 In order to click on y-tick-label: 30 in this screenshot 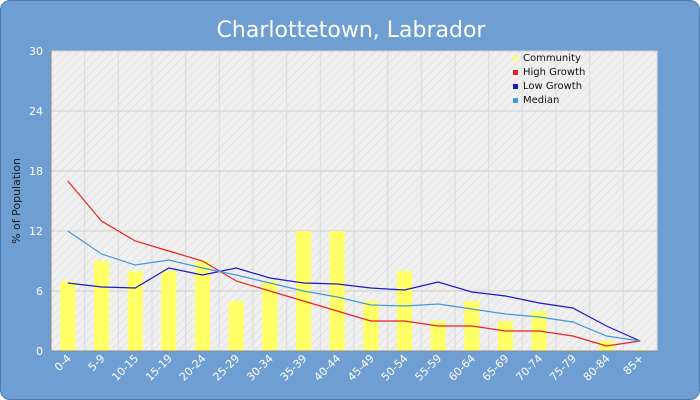, I will do `click(36, 51)`.